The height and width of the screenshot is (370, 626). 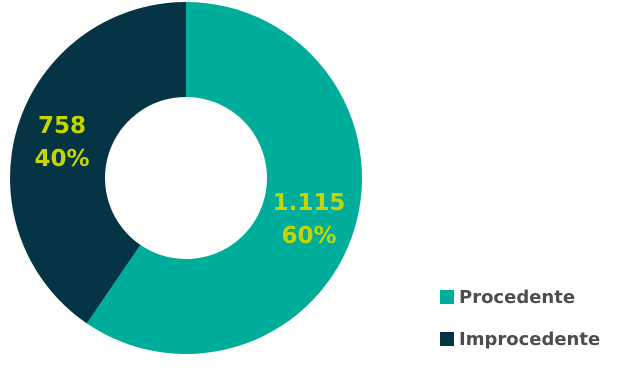 What do you see at coordinates (62, 126) in the screenshot?
I see `data-label-value-improcedente: 758` at bounding box center [62, 126].